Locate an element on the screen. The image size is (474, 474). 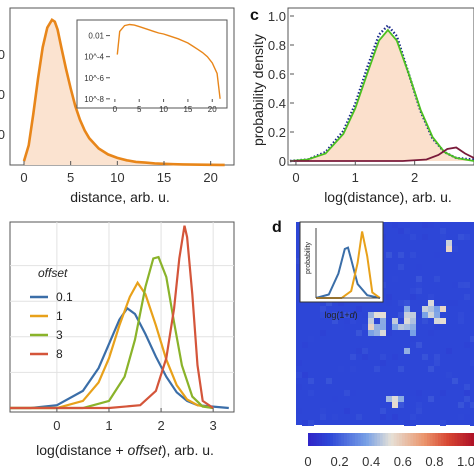
panel-b-x-tick-label: 3 is located at coordinates (213, 425).